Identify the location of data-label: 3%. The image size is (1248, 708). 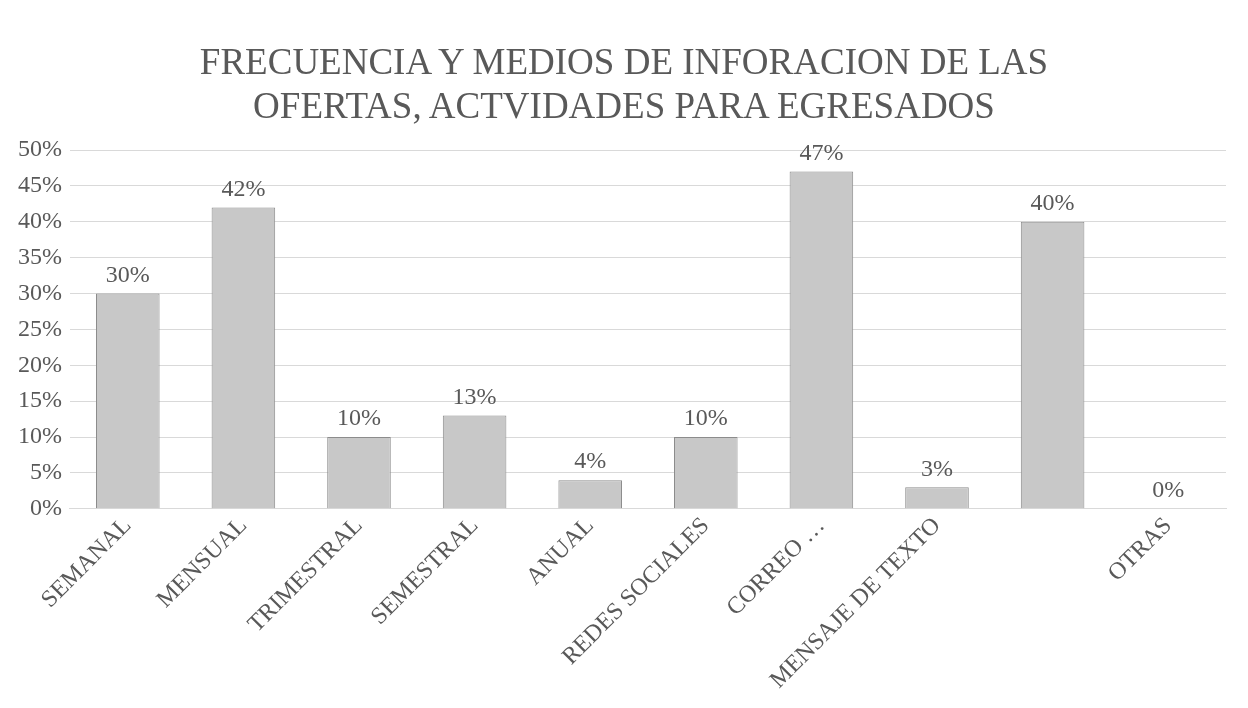
(937, 467).